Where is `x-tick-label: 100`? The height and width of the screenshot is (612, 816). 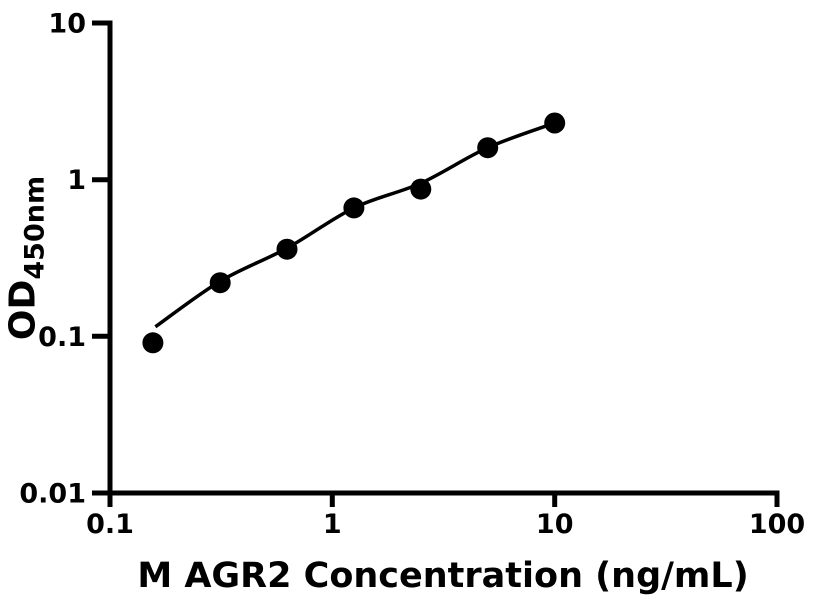
x-tick-label: 100 is located at coordinates (777, 524).